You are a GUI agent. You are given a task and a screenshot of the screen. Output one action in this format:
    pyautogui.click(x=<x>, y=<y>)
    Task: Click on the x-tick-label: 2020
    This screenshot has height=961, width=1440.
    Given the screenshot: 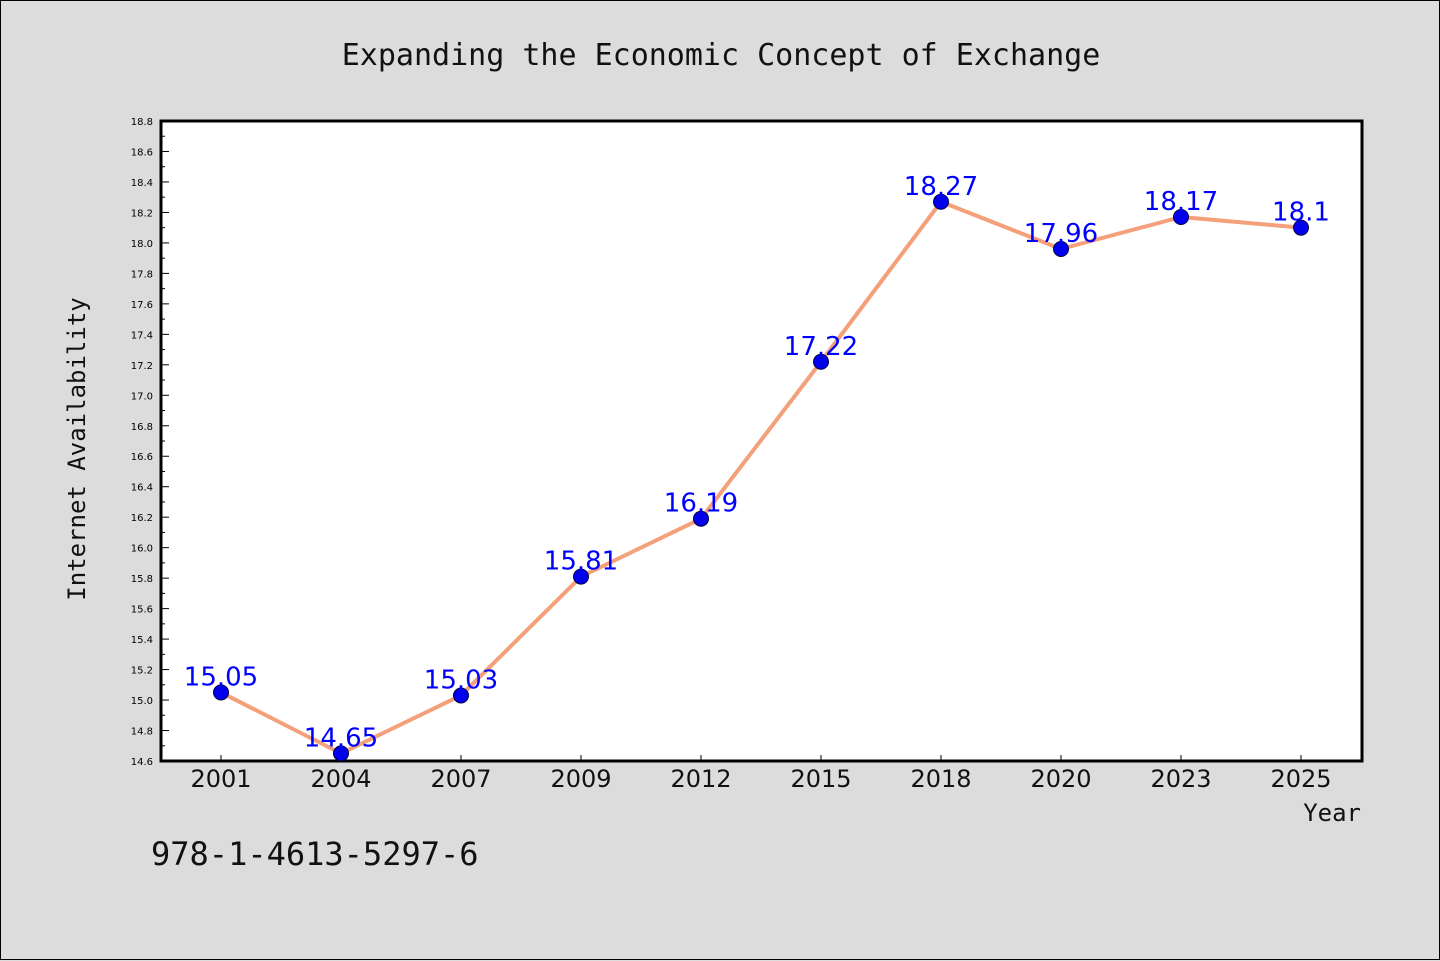 What is the action you would take?
    pyautogui.click(x=1060, y=779)
    